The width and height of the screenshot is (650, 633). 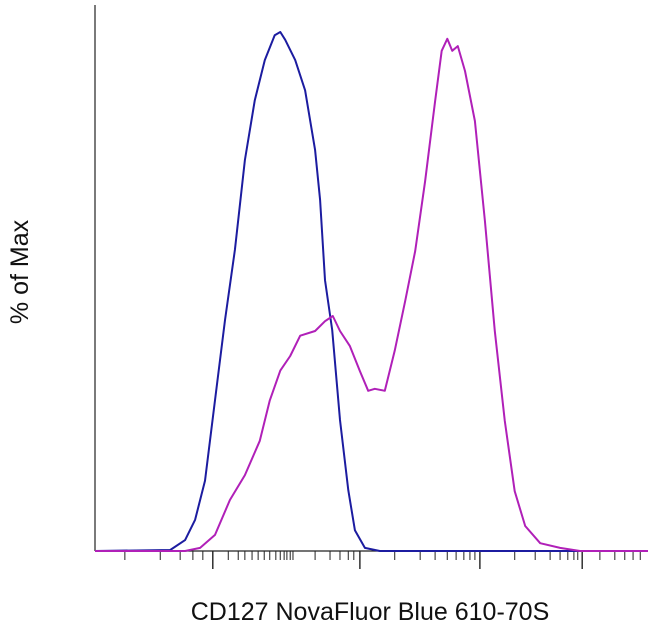 What do you see at coordinates (20, 271) in the screenshot?
I see `y-axis-label: % of Max` at bounding box center [20, 271].